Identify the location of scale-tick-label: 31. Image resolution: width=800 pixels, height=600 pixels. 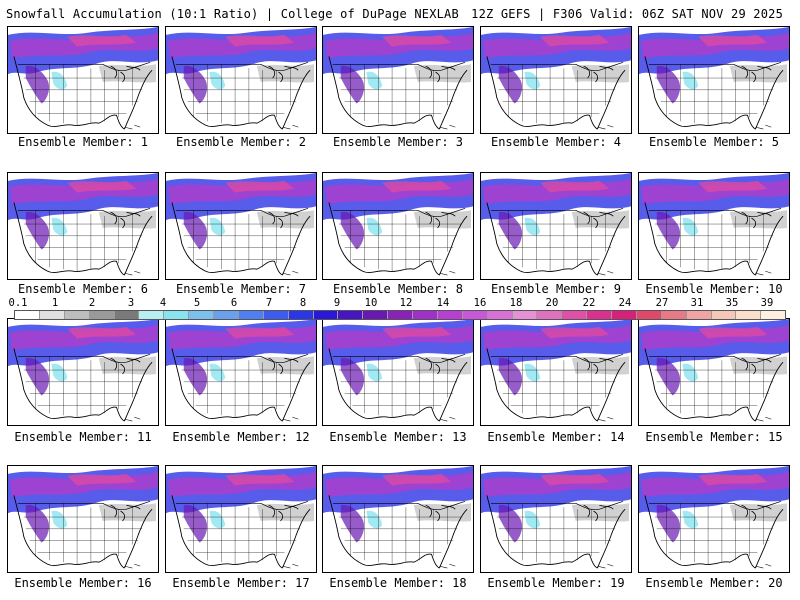
(697, 303).